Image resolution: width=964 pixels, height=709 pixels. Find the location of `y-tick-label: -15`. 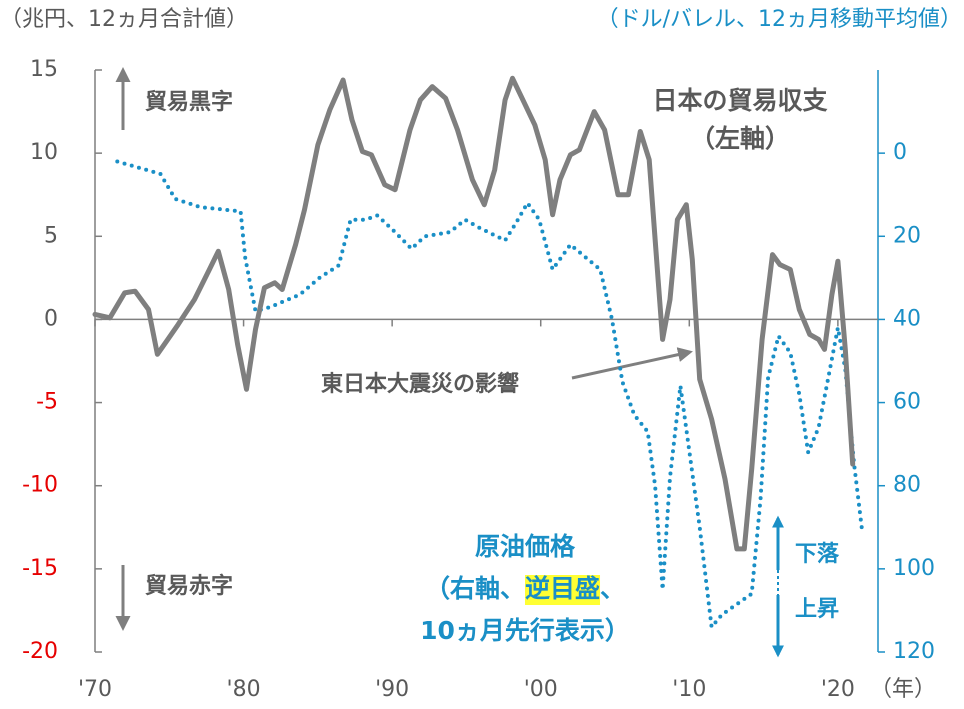

y-tick-label: -15 is located at coordinates (40, 568).